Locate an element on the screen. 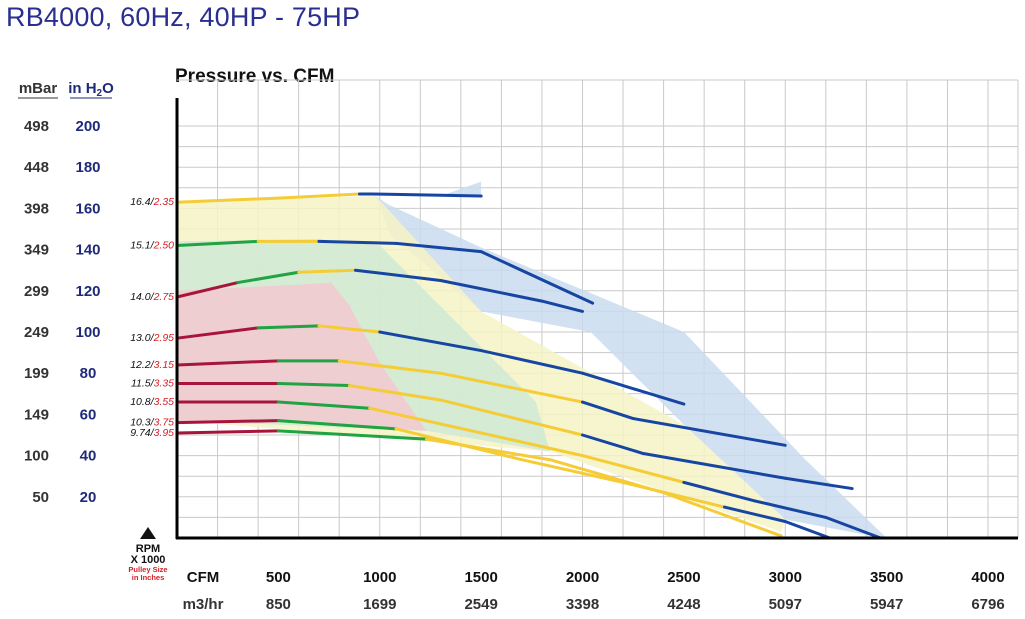  m3hr-tick-label: 850 is located at coordinates (278, 604).